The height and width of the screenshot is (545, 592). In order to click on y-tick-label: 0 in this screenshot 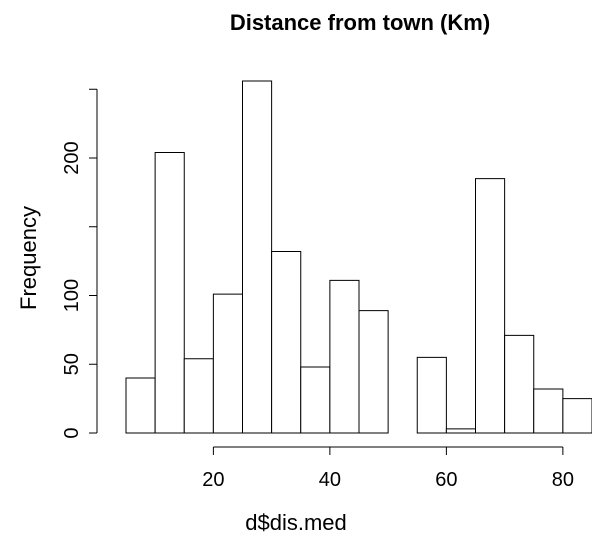, I will do `click(72, 432)`.